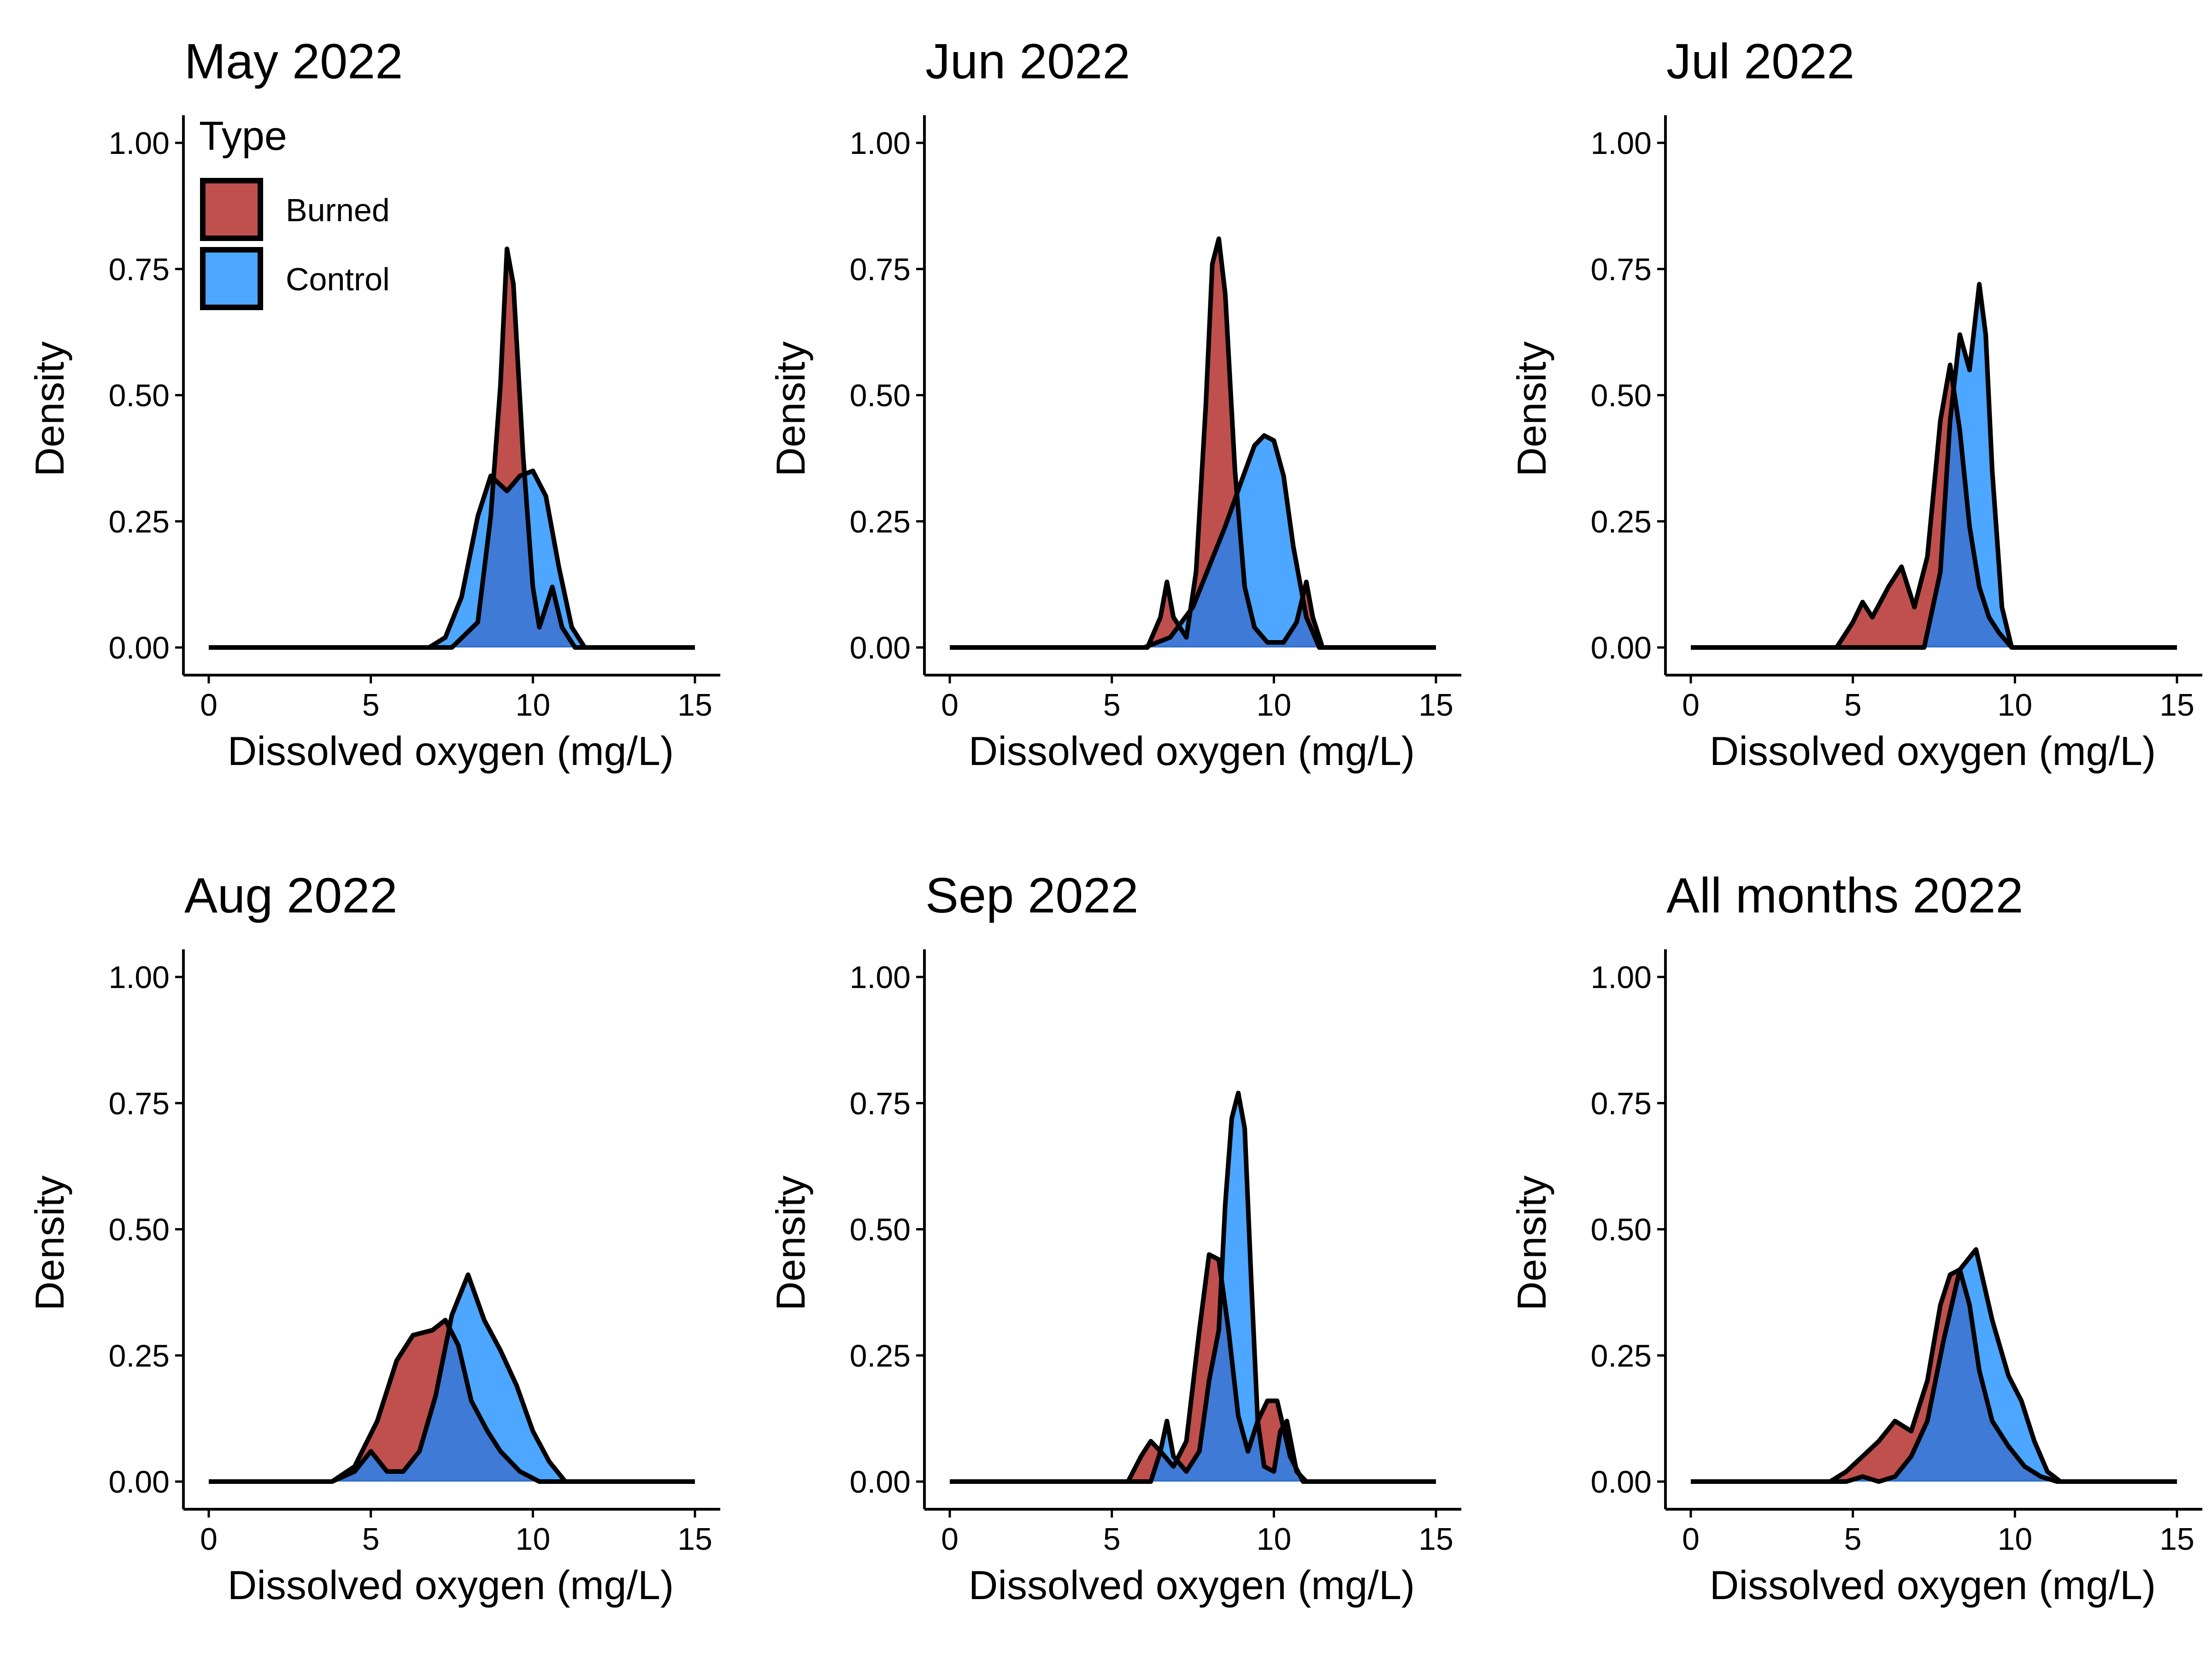  What do you see at coordinates (243, 136) in the screenshot?
I see `legend-title: Type` at bounding box center [243, 136].